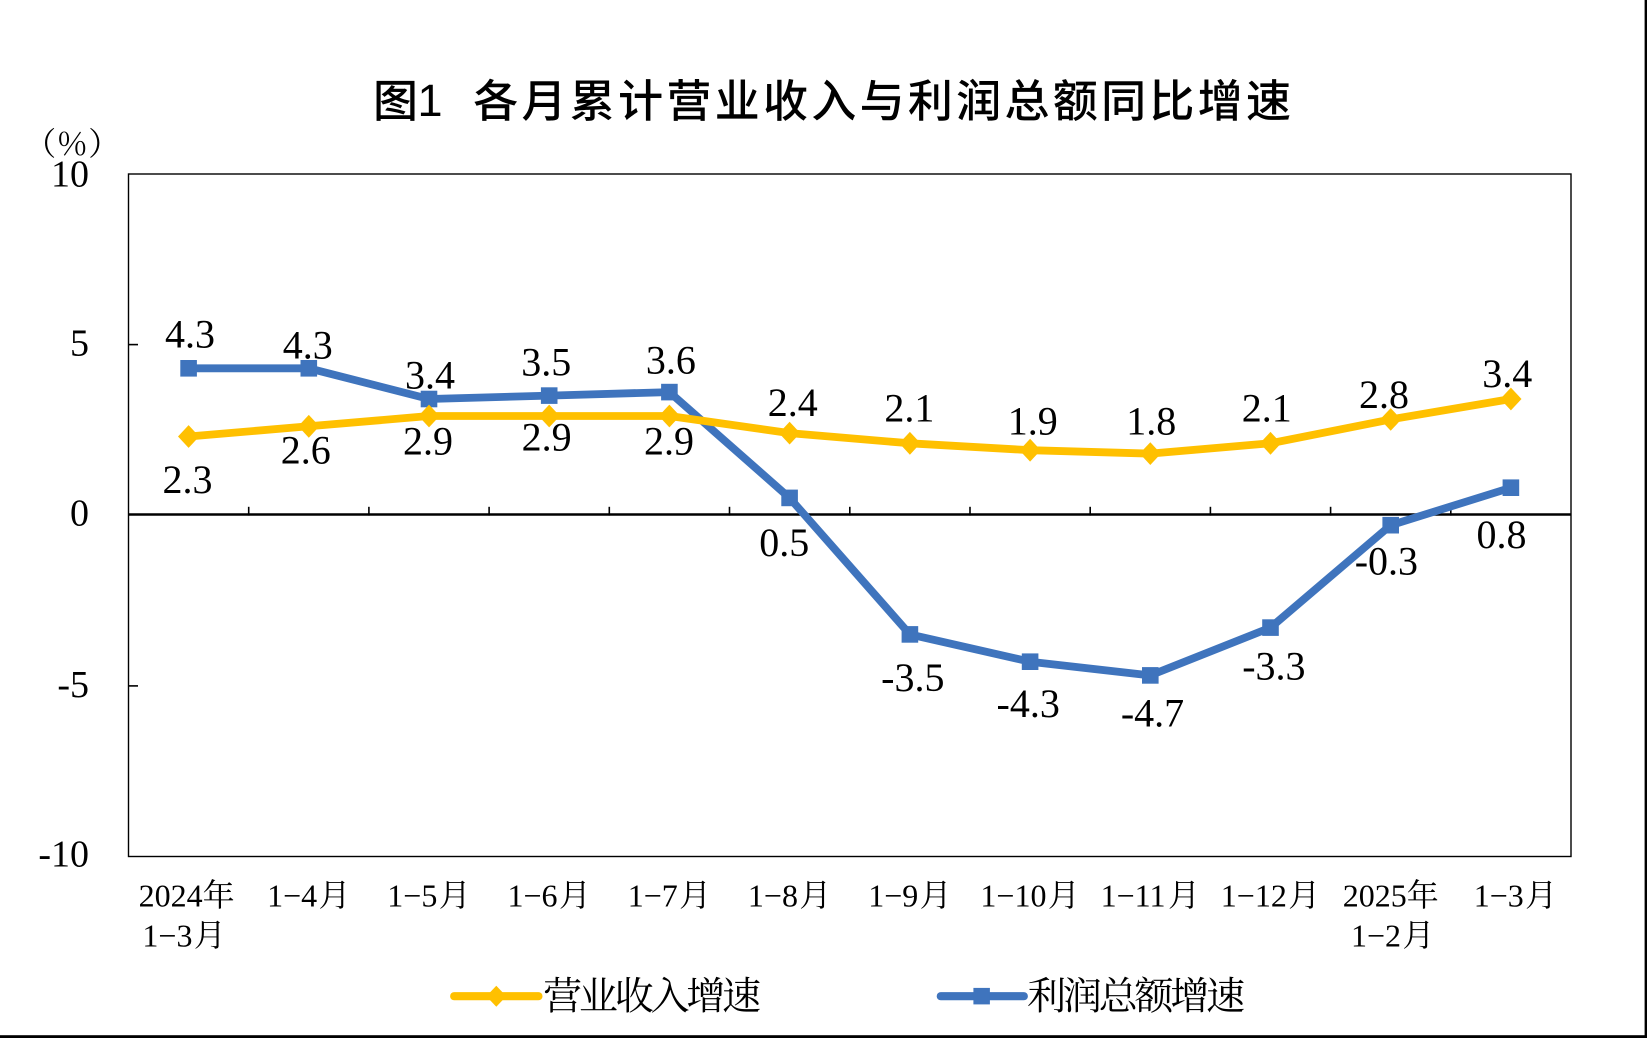 Image resolution: width=1647 pixels, height=1038 pixels. I want to click on svg-text: 1, so click(429, 100).